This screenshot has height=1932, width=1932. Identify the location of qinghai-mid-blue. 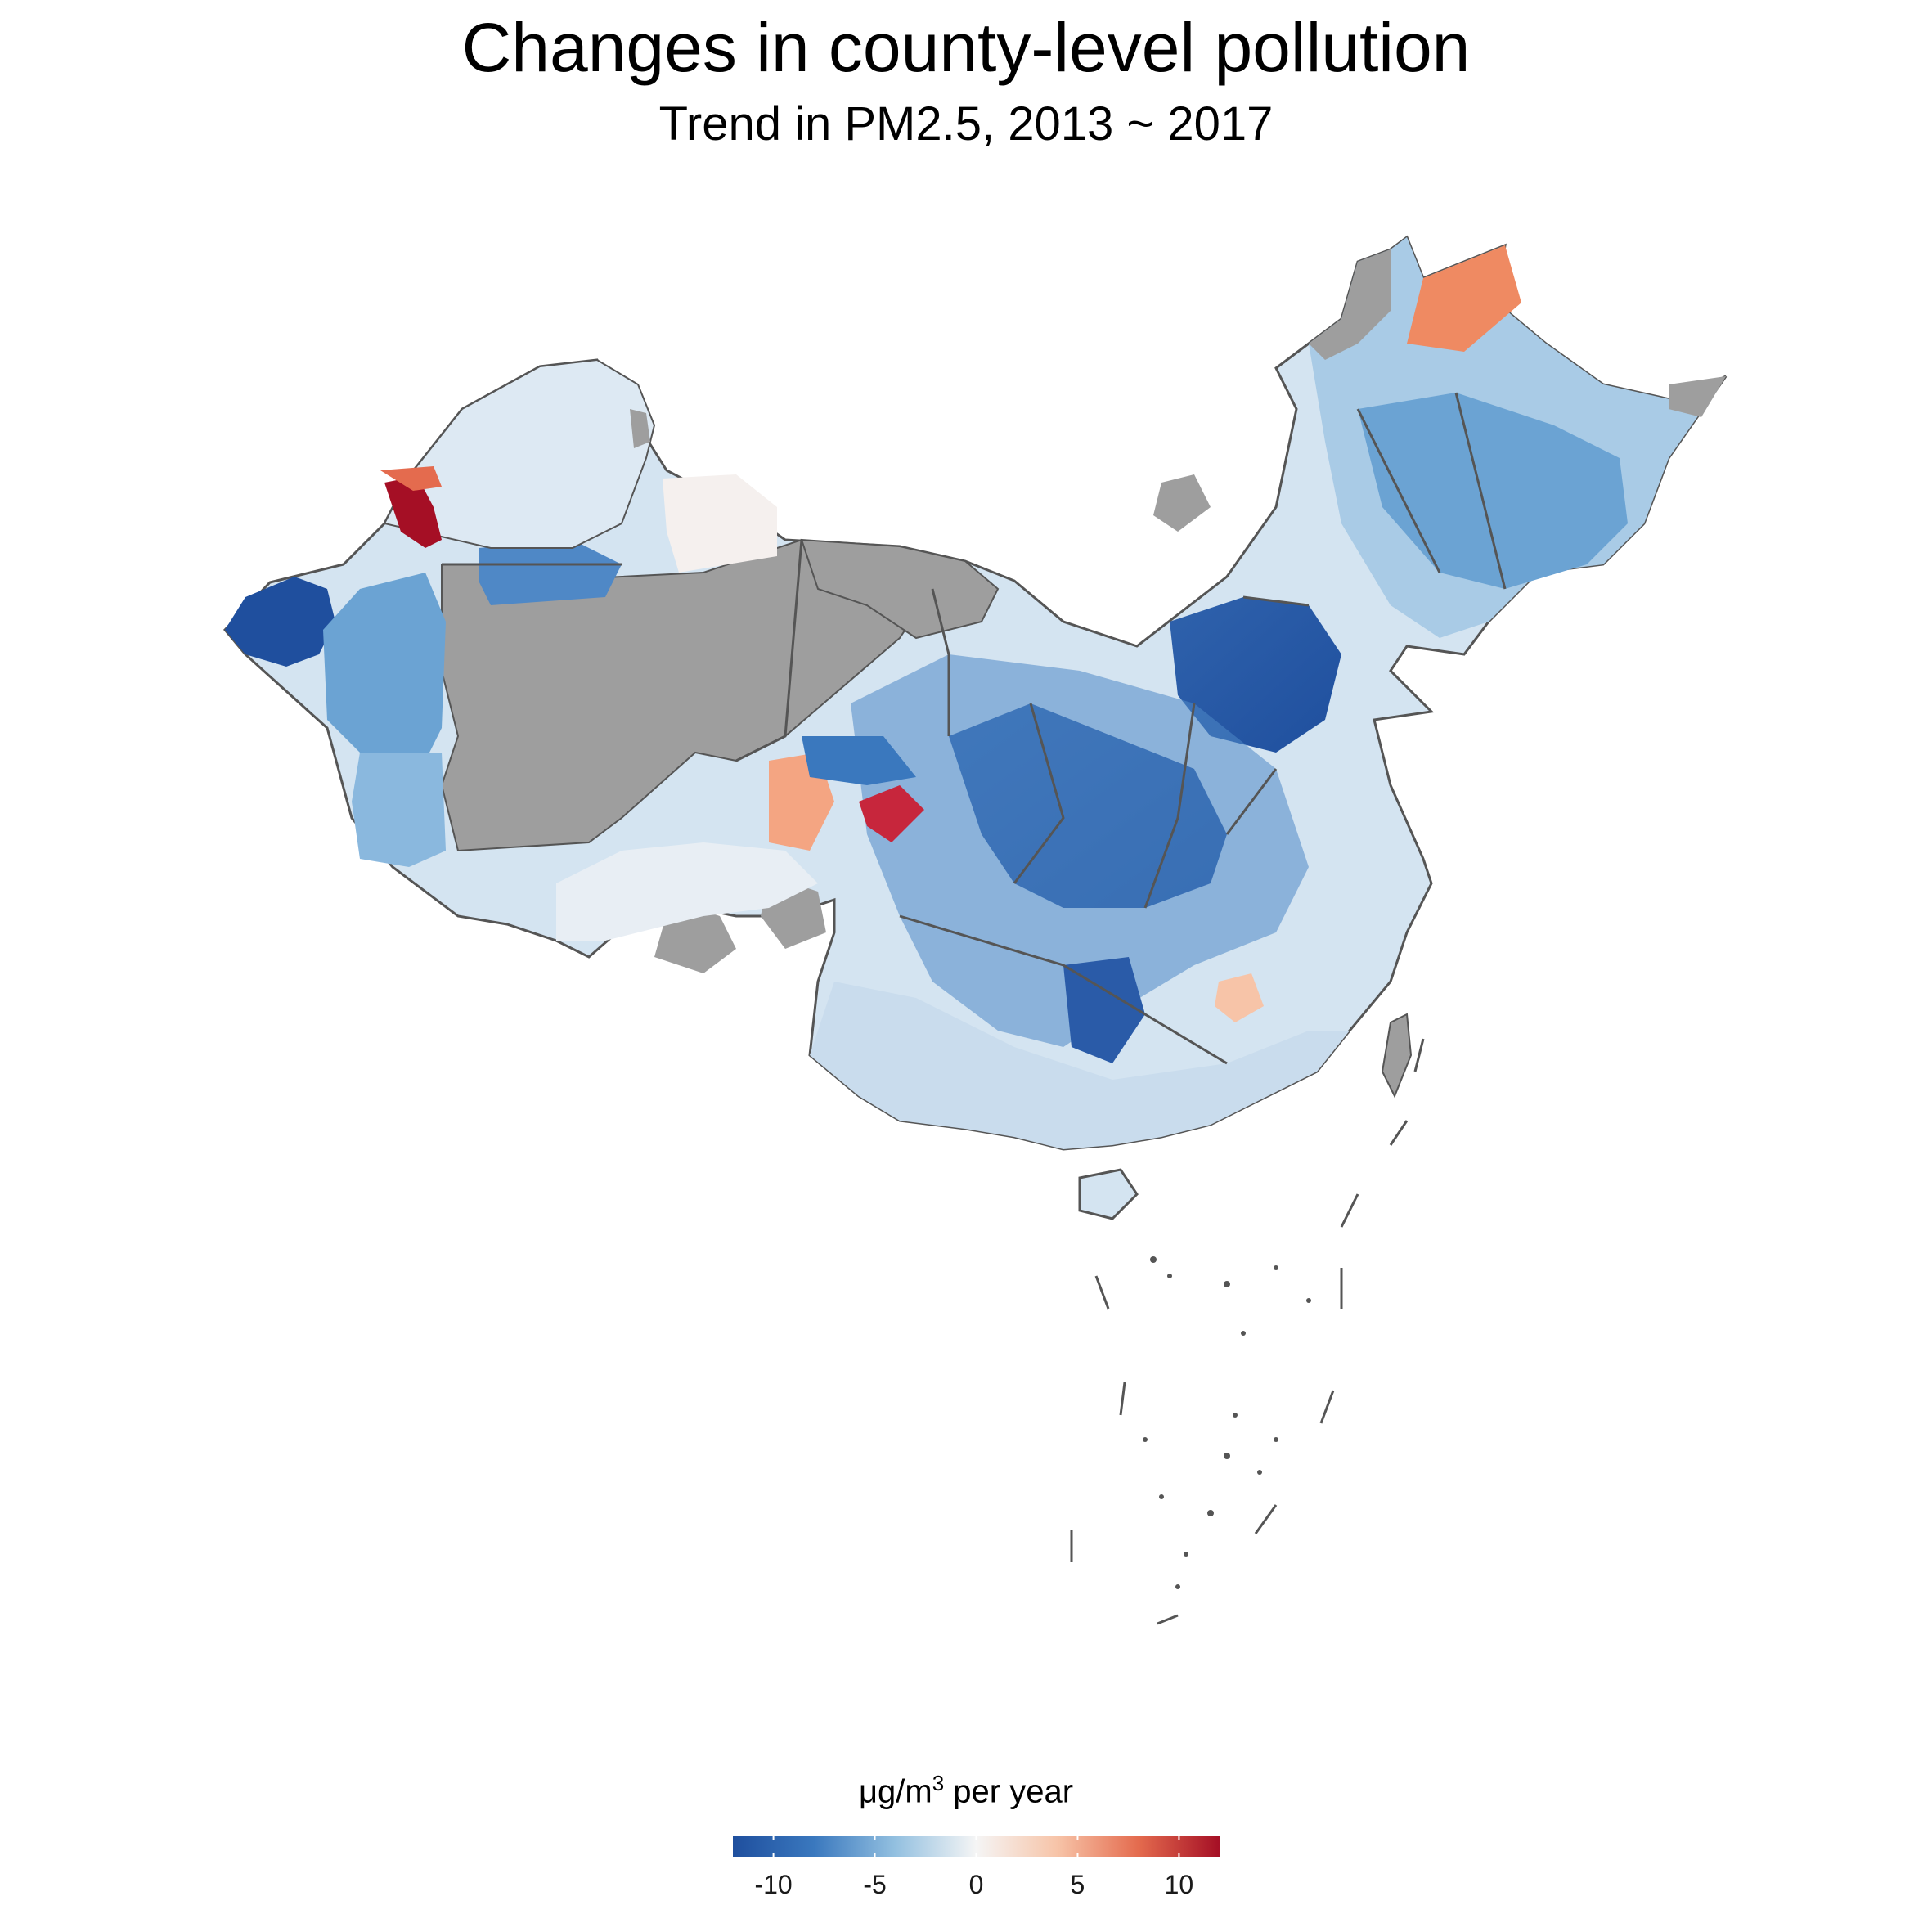
(859, 761).